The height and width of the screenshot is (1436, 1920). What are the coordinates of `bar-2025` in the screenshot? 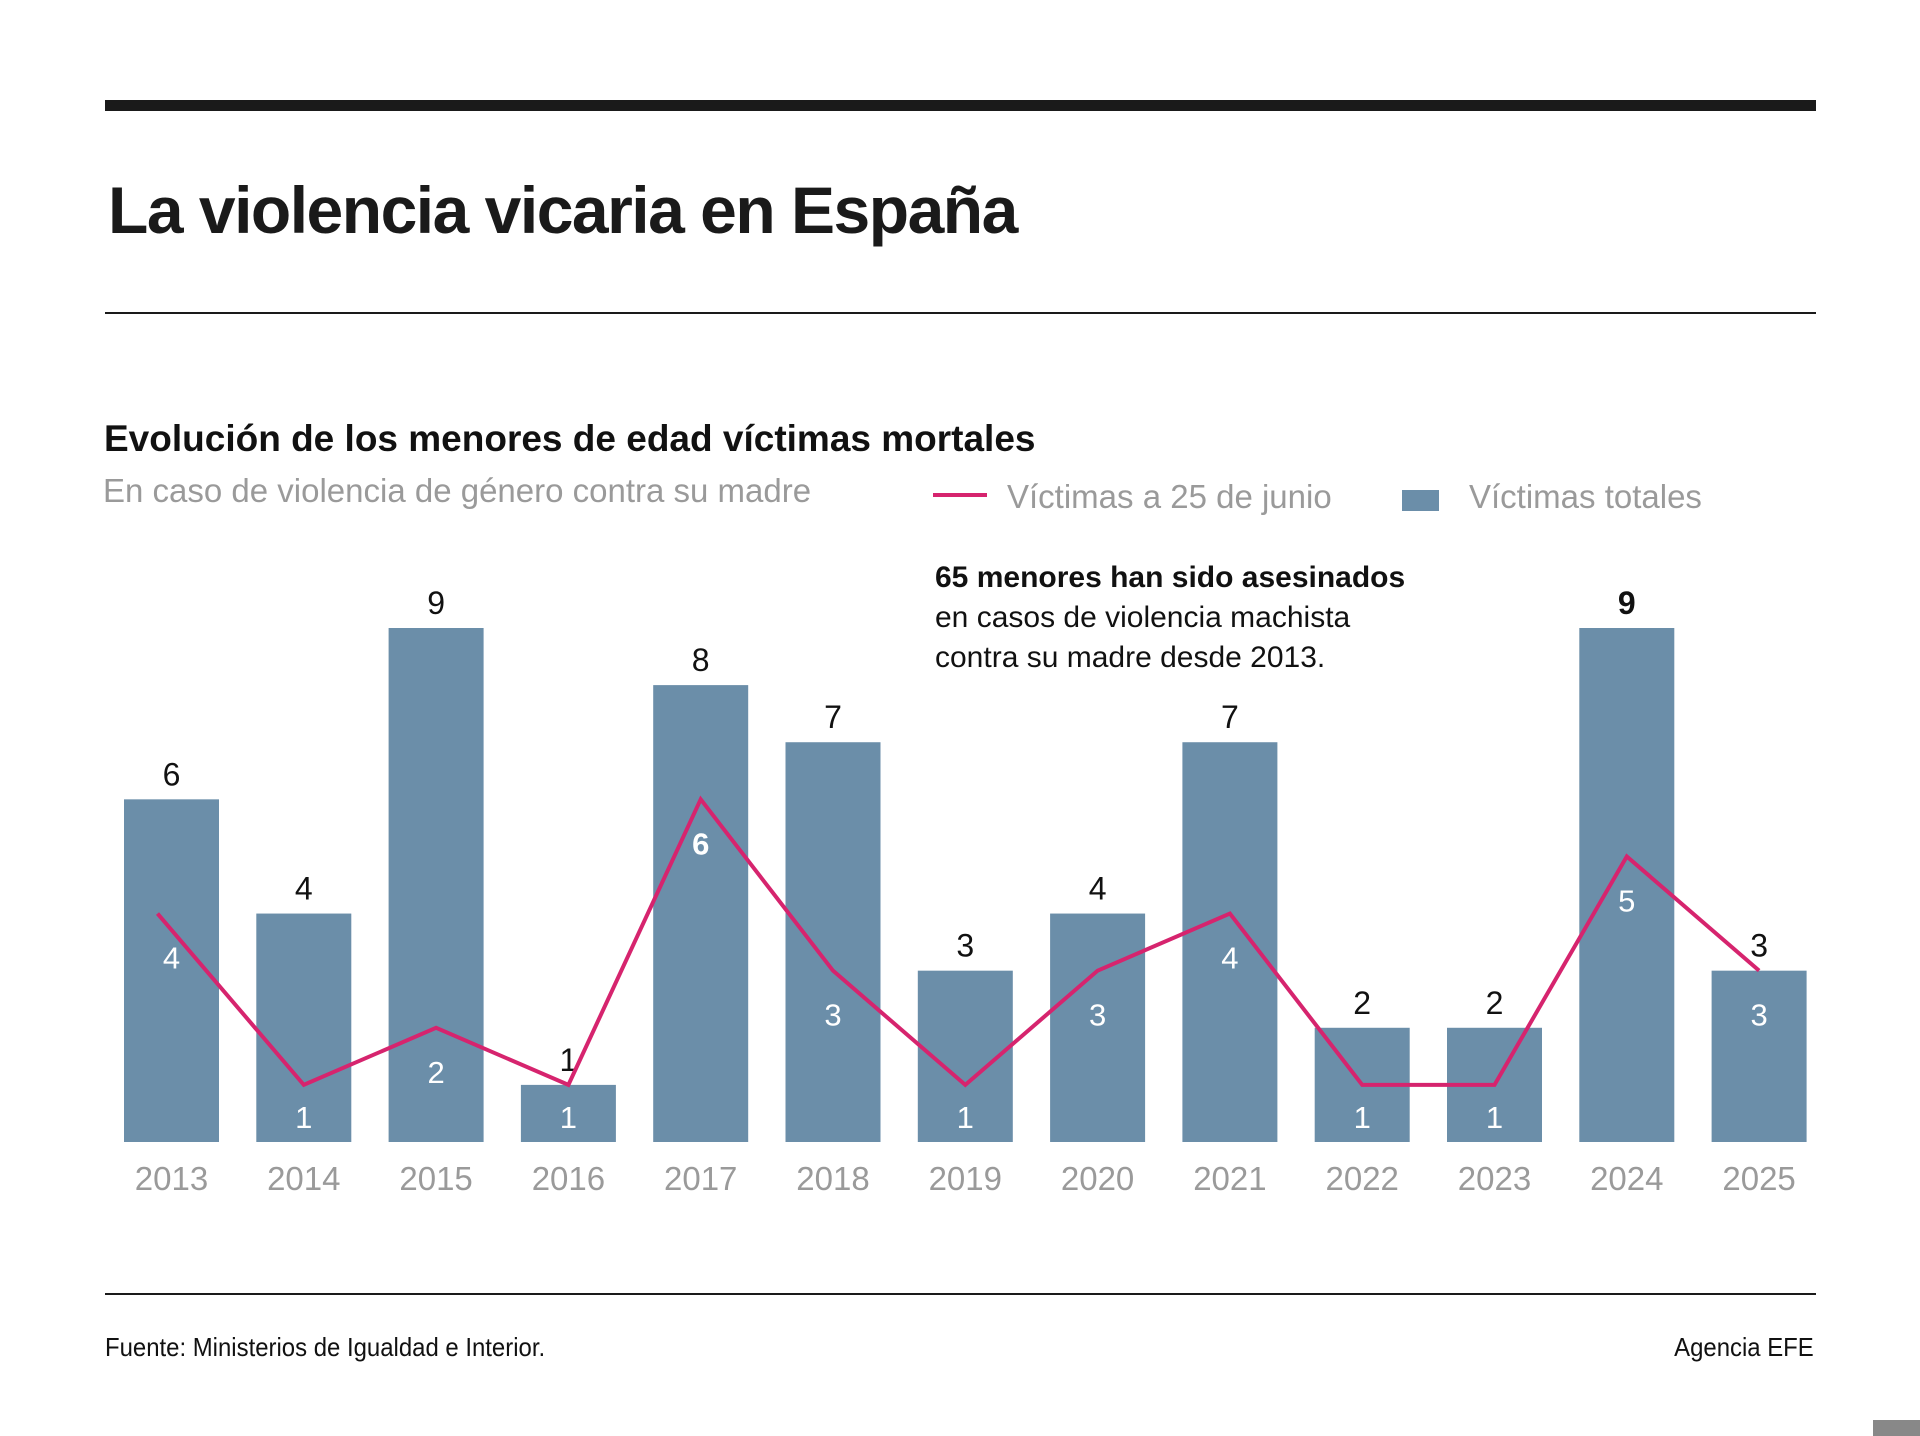 It's located at (1759, 1056).